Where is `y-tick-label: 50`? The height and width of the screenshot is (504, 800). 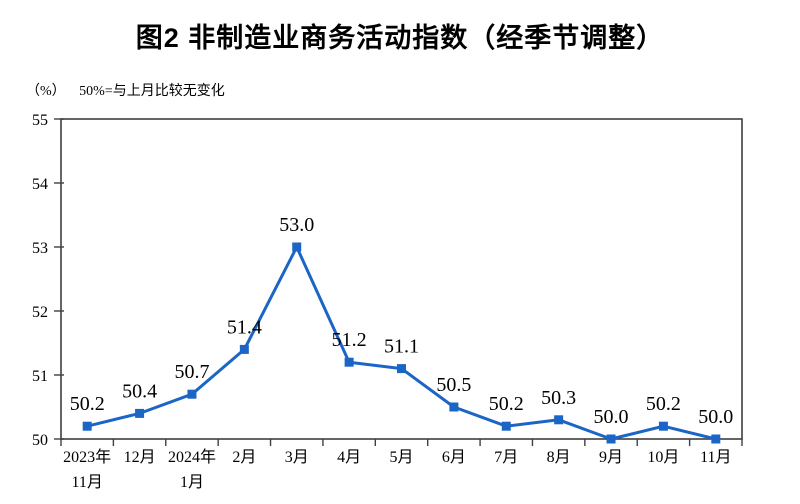 y-tick-label: 50 is located at coordinates (40, 440).